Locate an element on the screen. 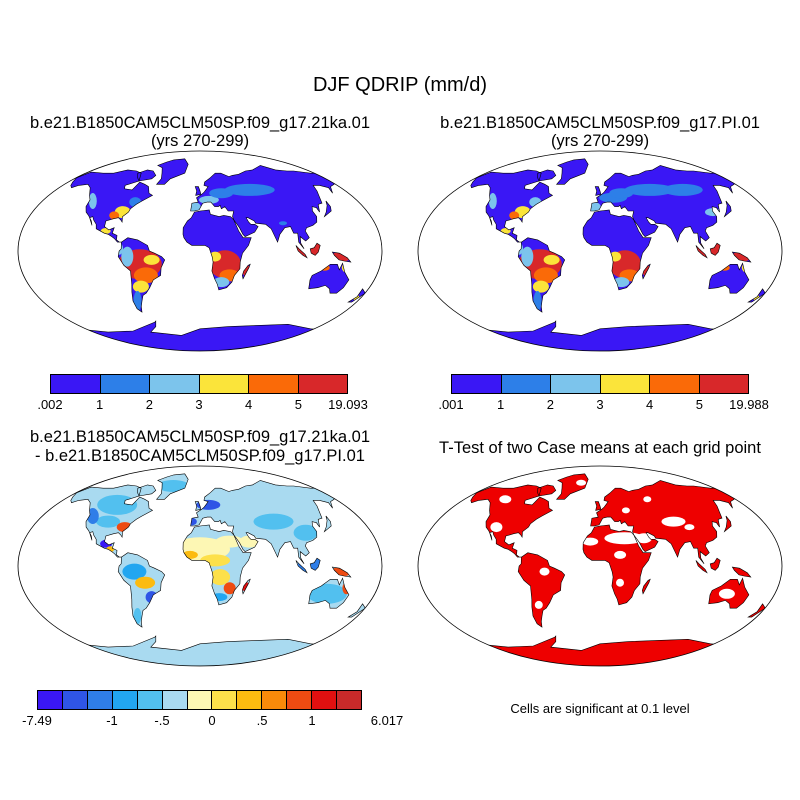 This screenshot has height=800, width=800. figure-title: DJF QDRIP (mm/d) is located at coordinates (400, 85).